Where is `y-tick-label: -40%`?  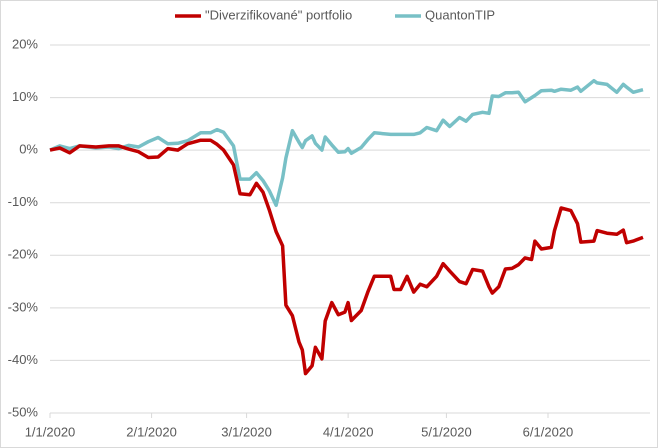
y-tick-label: -40% is located at coordinates (23, 359).